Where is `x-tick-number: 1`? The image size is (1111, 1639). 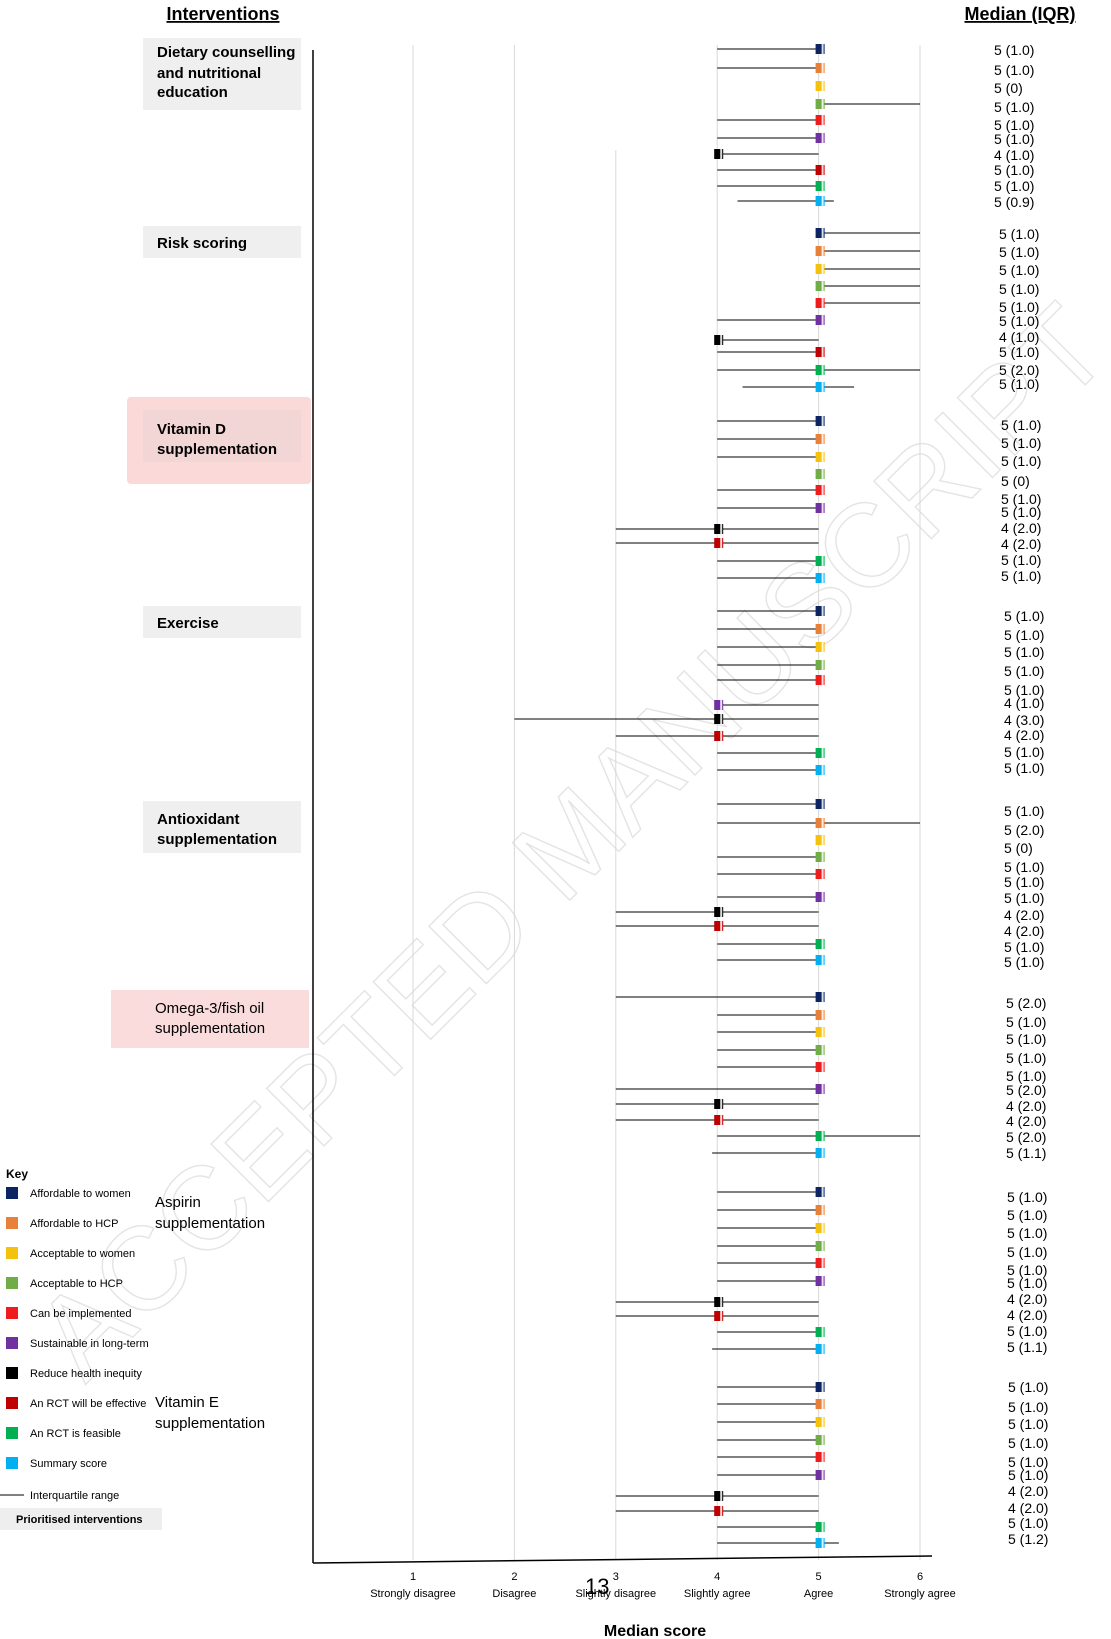 x-tick-number: 1 is located at coordinates (413, 1577).